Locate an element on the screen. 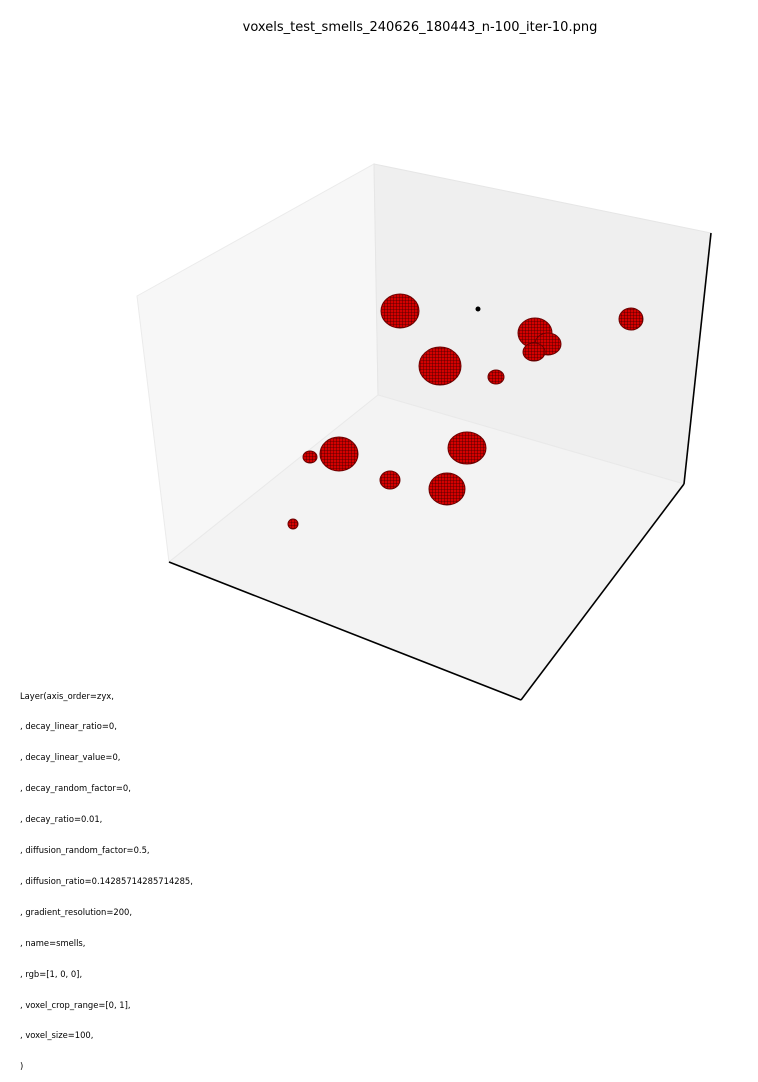 This screenshot has width=758, height=1082. param-line: , rgb=[1, 0, 0], is located at coordinates (51, 973).